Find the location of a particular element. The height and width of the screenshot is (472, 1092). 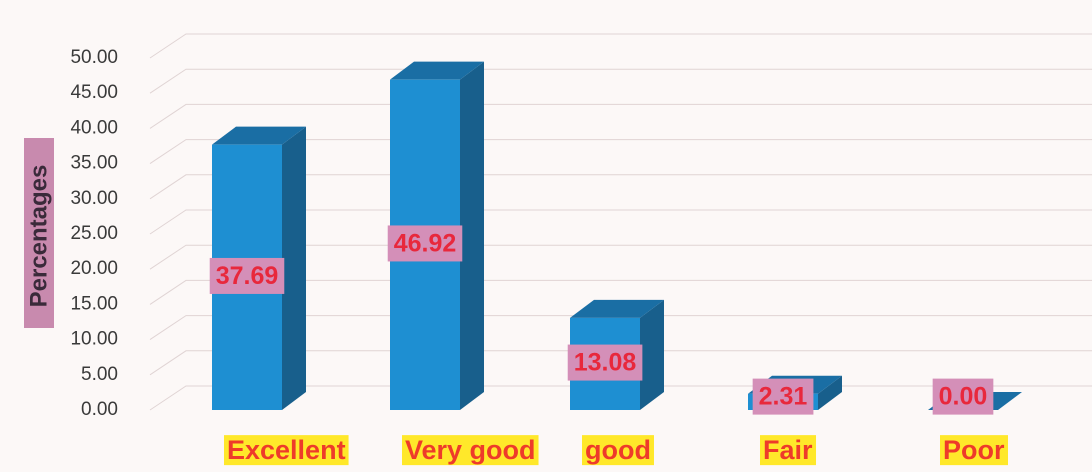

y-tick-label: 0.00 is located at coordinates (99, 409).